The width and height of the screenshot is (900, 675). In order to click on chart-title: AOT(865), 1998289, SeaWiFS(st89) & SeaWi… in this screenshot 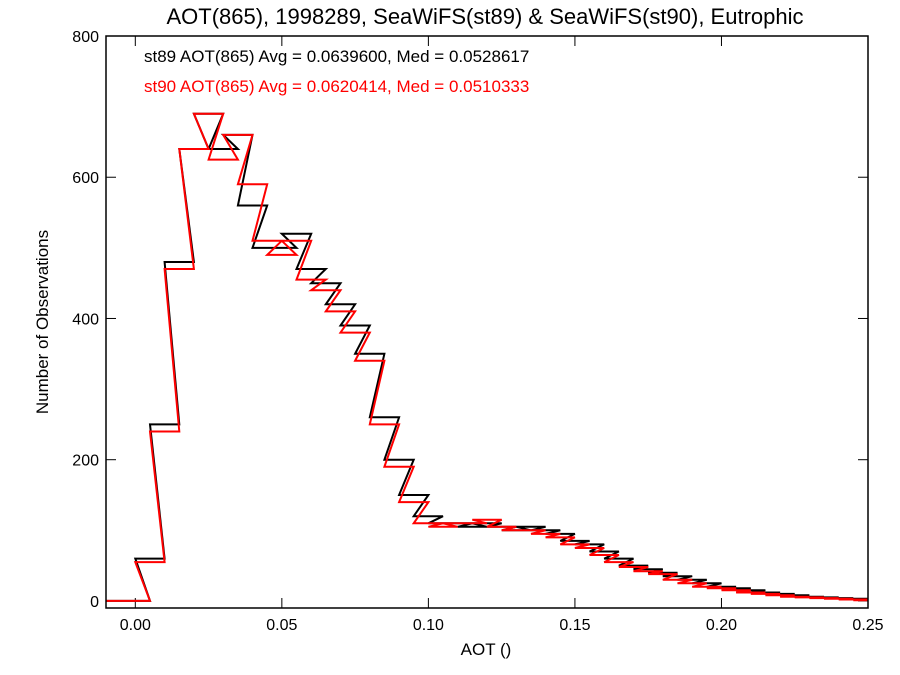, I will do `click(484, 16)`.